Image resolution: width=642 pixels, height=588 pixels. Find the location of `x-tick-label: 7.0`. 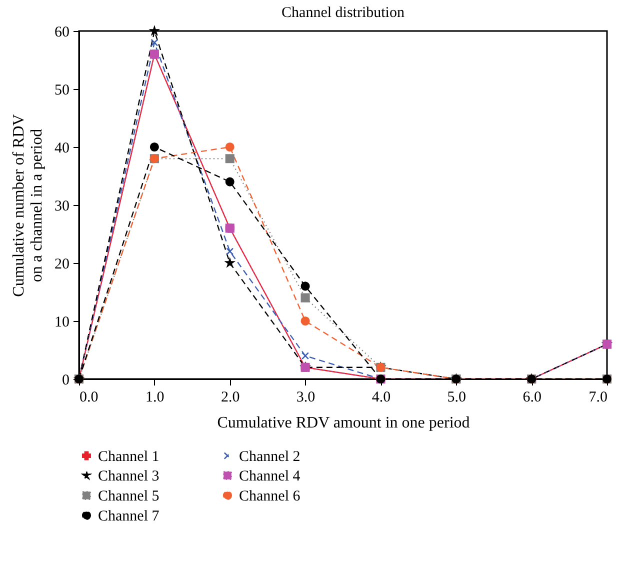

x-tick-label: 7.0 is located at coordinates (598, 398).